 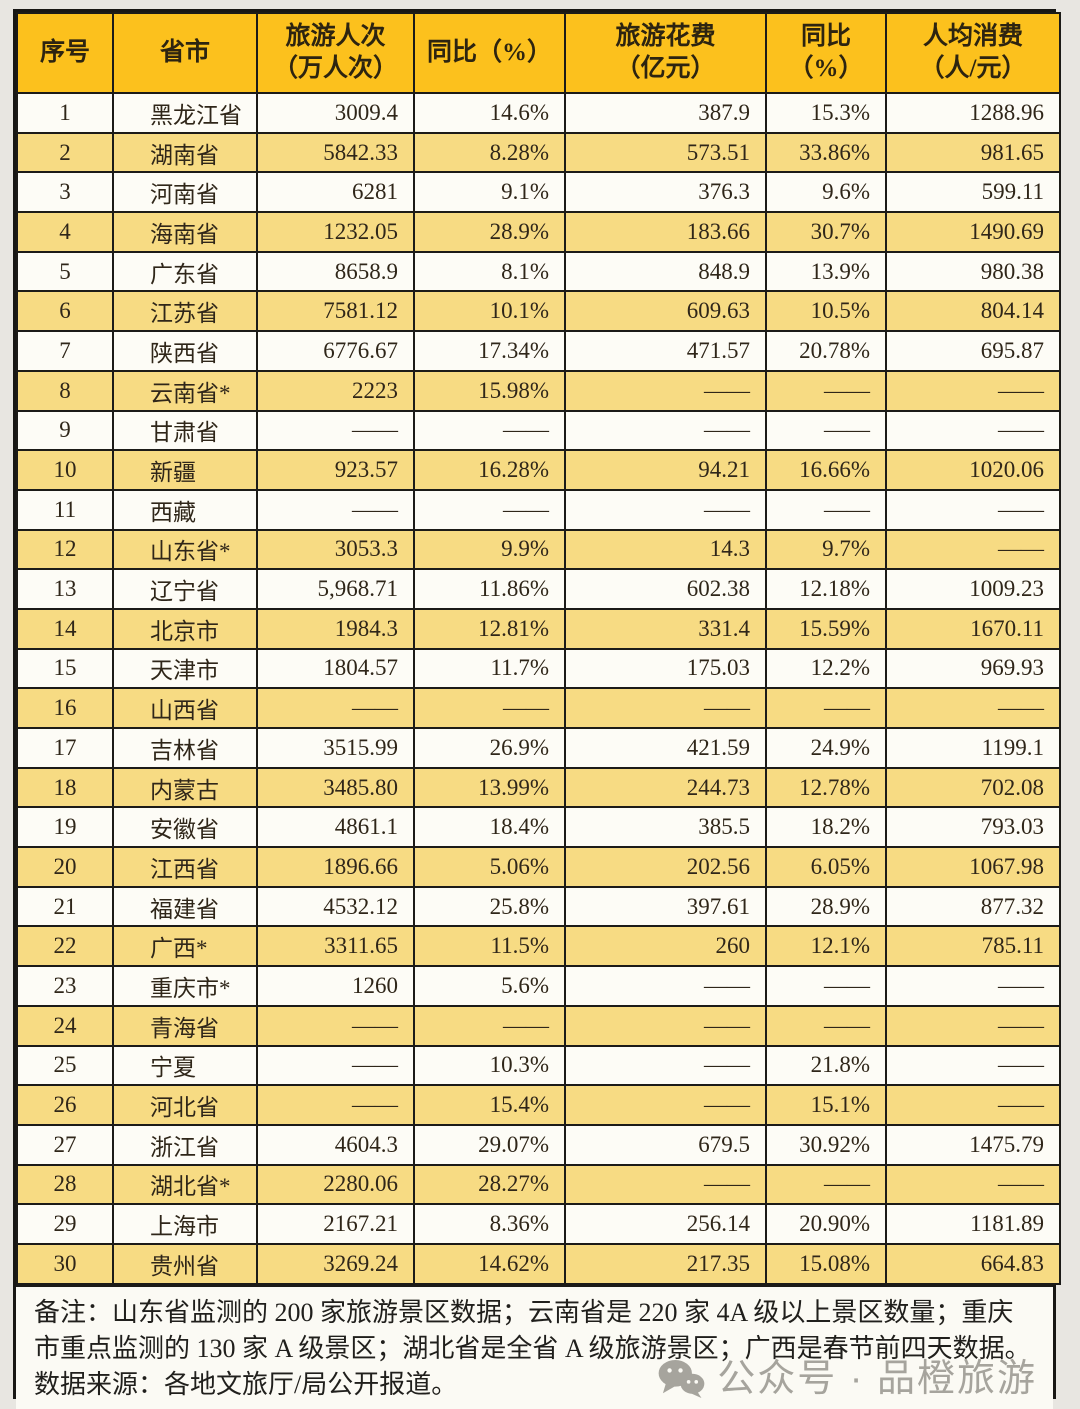 I want to click on table-row: 12 山东省* 3053.3 9.9% 14.3 9.7% ——, so click(x=538, y=549).